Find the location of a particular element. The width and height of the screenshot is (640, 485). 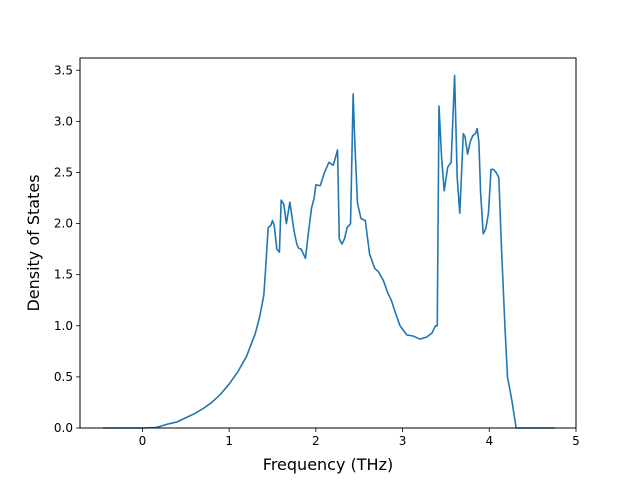

x-tick-label: 4 is located at coordinates (489, 441).